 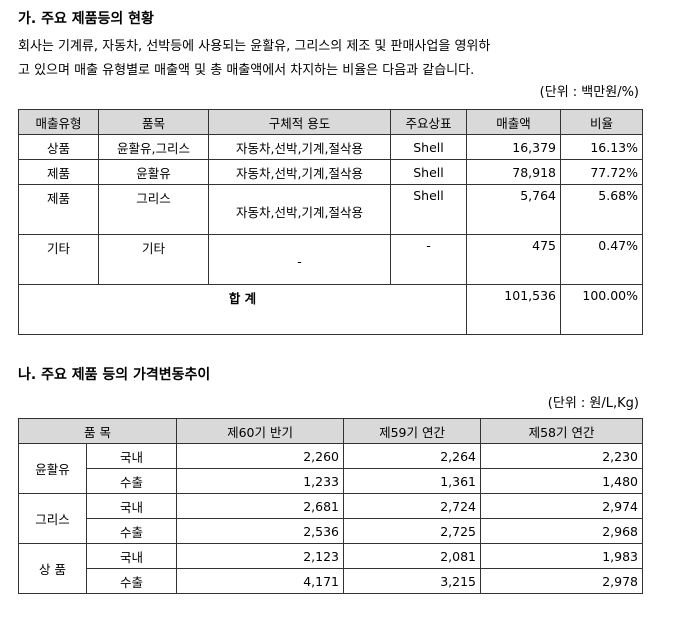 I want to click on cell: 5,764, so click(x=513, y=209).